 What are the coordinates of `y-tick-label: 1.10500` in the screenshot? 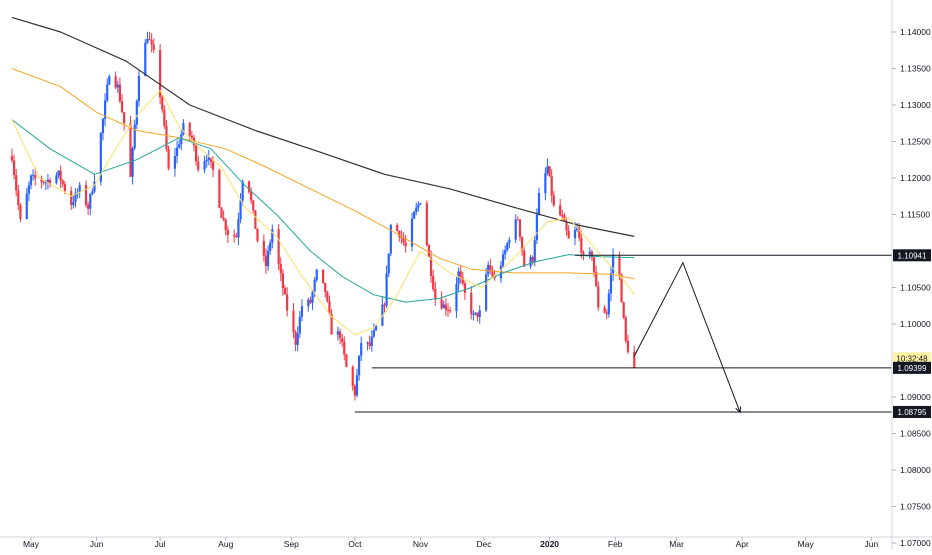 It's located at (915, 288).